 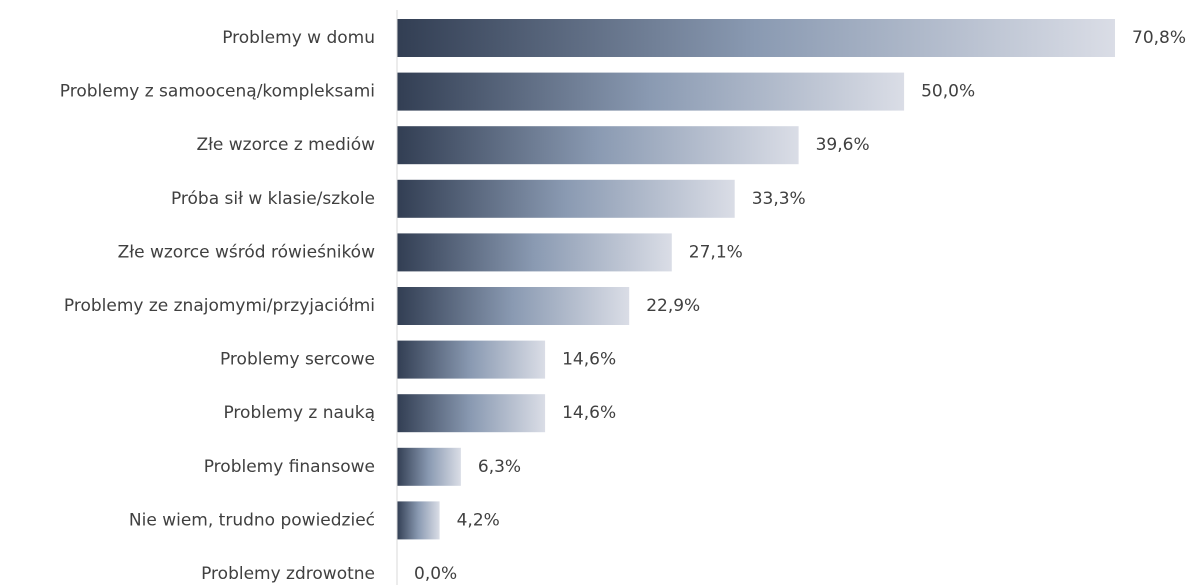 What do you see at coordinates (273, 199) in the screenshot?
I see `category-label: Próba sił w klasie/szkole` at bounding box center [273, 199].